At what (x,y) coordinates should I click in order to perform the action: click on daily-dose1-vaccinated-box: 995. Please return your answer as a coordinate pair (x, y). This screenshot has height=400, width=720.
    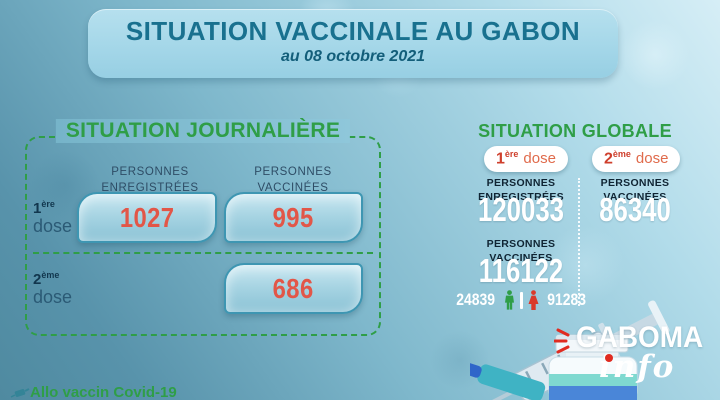
    Looking at the image, I should click on (293, 217).